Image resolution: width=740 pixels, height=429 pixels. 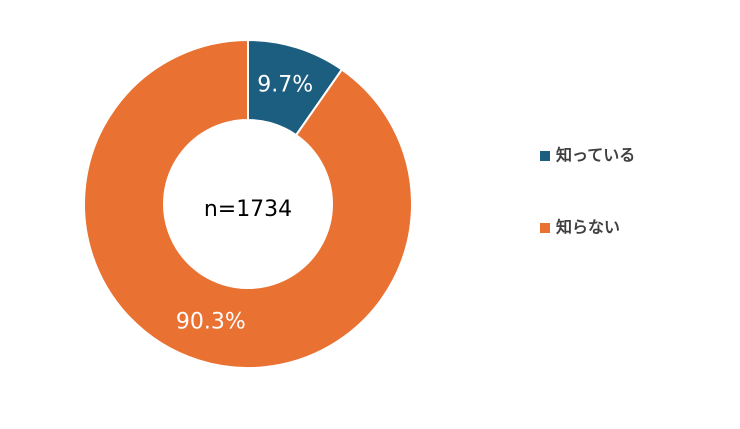 What do you see at coordinates (248, 209) in the screenshot?
I see `center-annotation: n=1734` at bounding box center [248, 209].